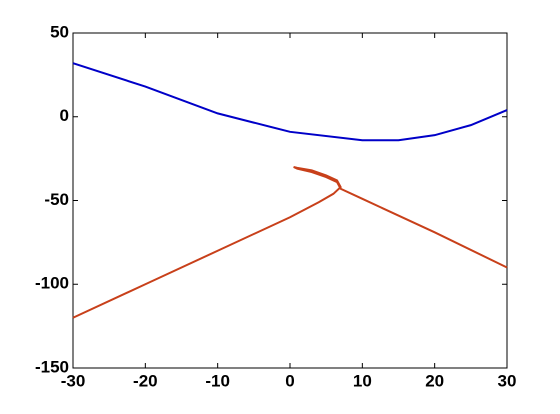 This screenshot has height=414, width=560. Describe the element at coordinates (507, 380) in the screenshot. I see `x-tick-label: 30` at that location.